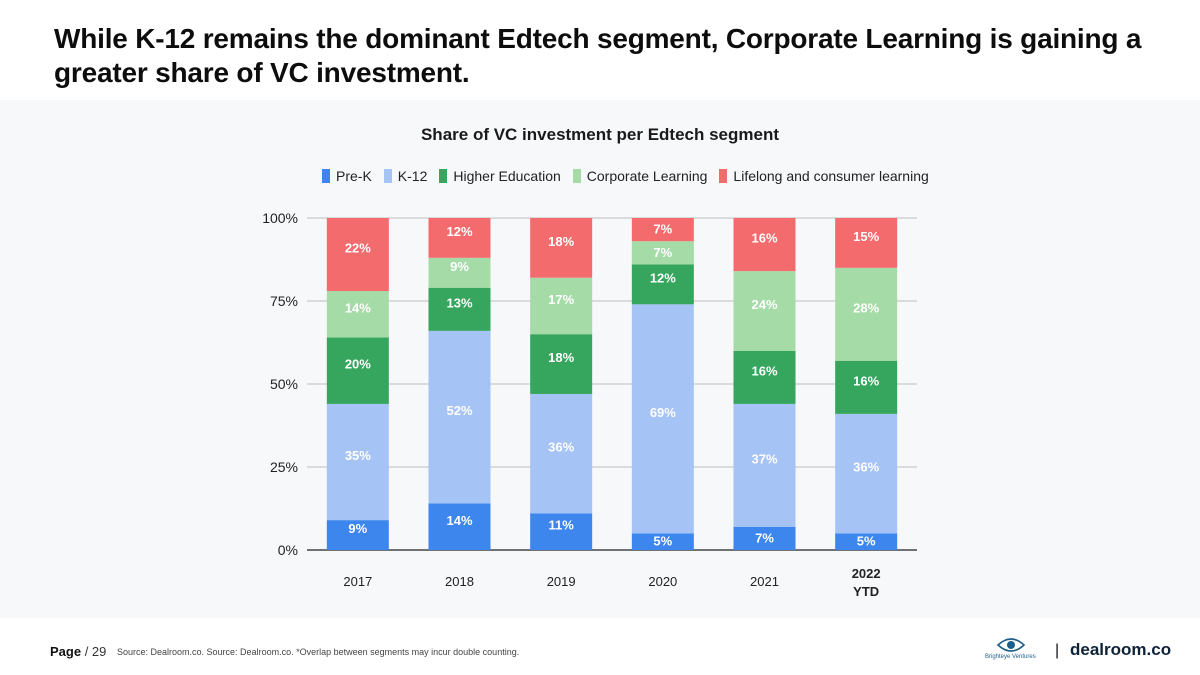 This screenshot has width=1200, height=675. I want to click on data-label: 69%, so click(663, 412).